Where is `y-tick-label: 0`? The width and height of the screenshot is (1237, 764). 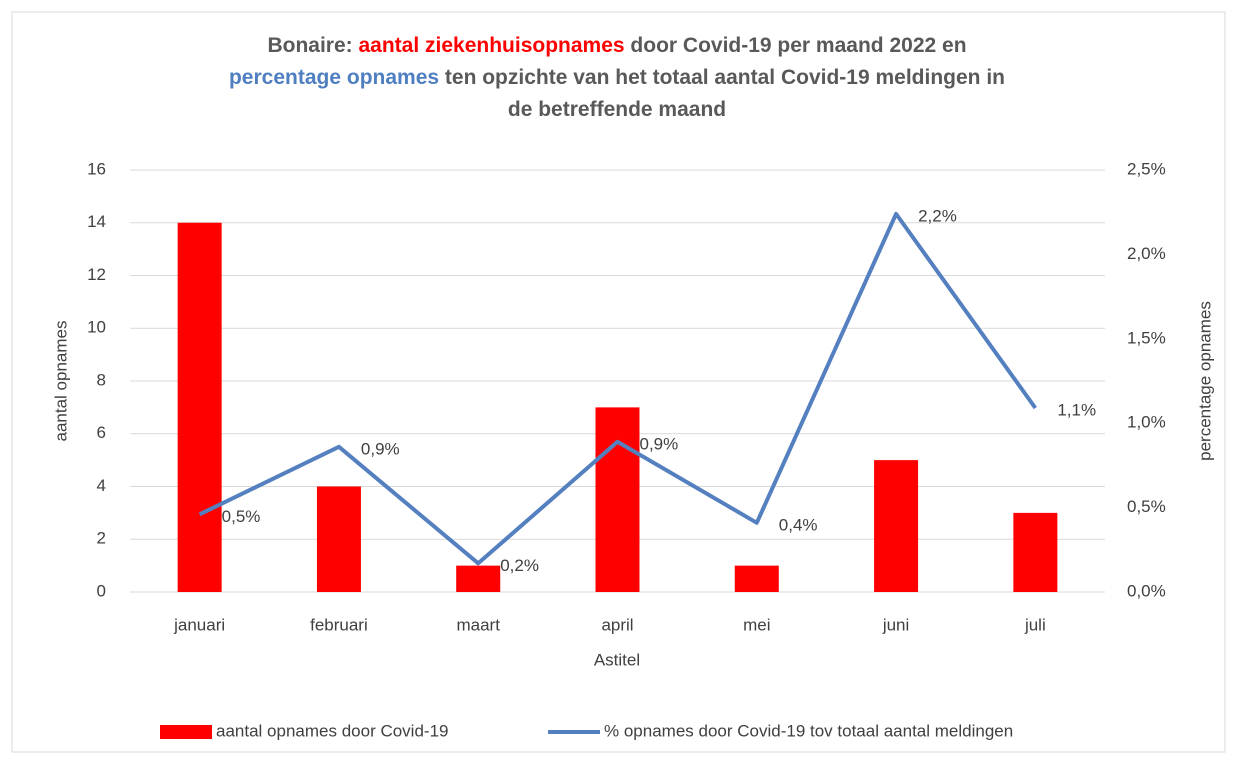
y-tick-label: 0 is located at coordinates (101, 590).